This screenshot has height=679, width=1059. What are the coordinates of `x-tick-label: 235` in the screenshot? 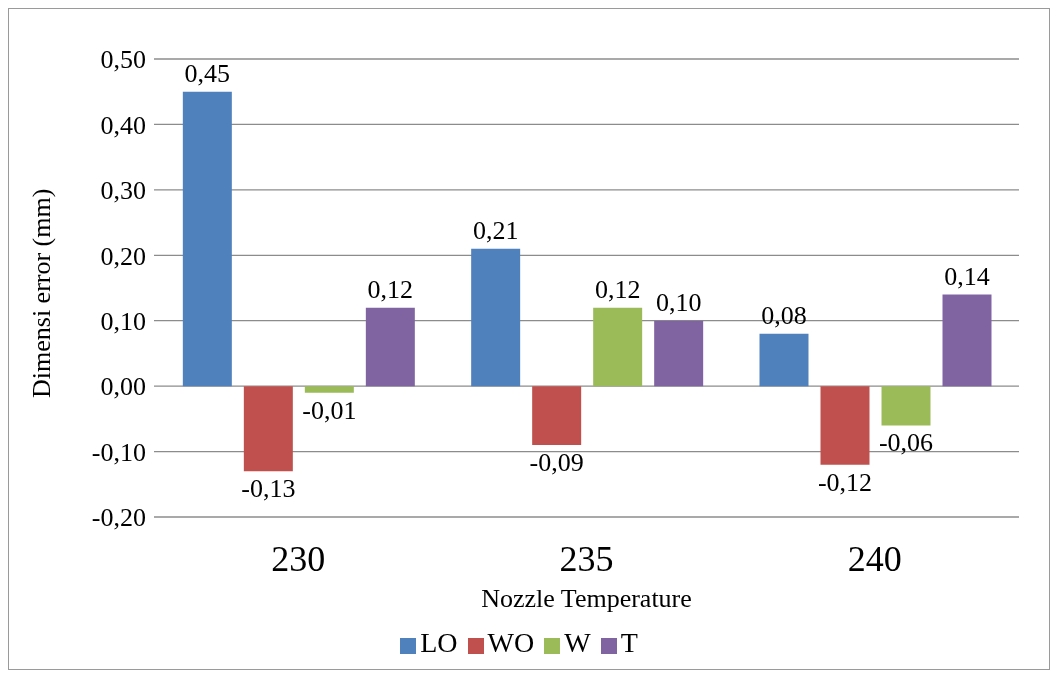 It's located at (586, 558).